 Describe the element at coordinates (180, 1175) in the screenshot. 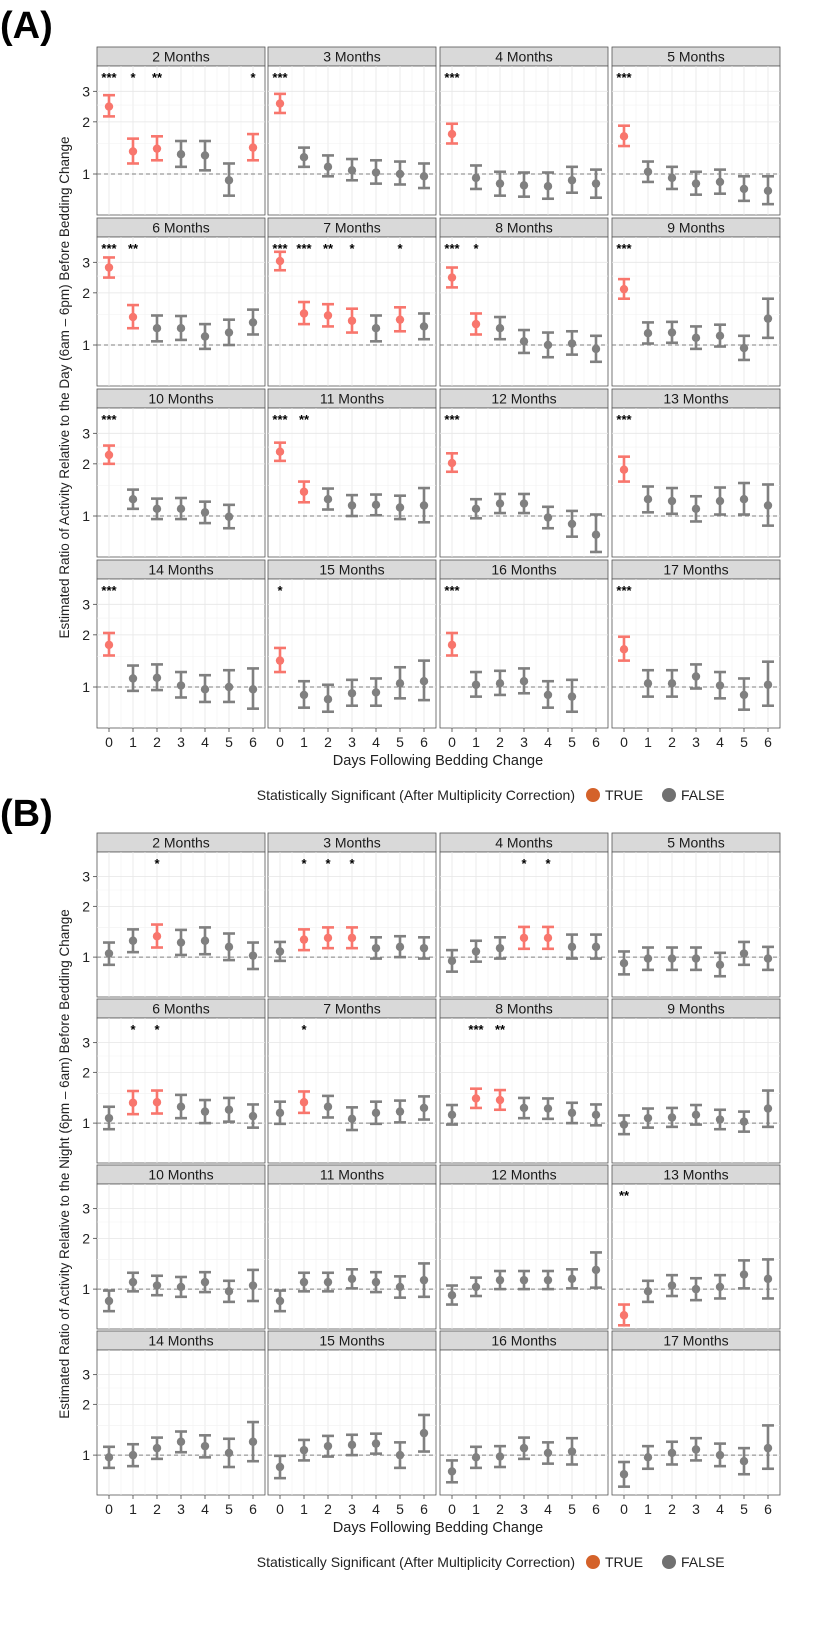

I see `facet-title: 10 Months` at that location.